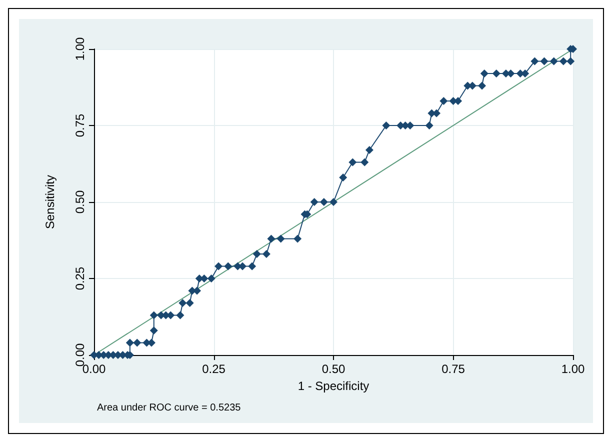 This screenshot has height=444, width=614. Describe the element at coordinates (454, 369) in the screenshot. I see `x-tick-label: 0.75` at that location.